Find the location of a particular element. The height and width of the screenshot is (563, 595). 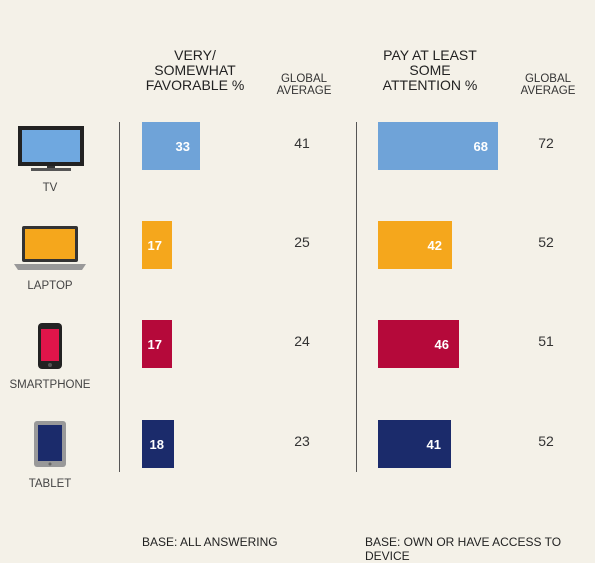

right-column-title: PAY AT LEAST SOME ATTENTION % is located at coordinates (430, 70).